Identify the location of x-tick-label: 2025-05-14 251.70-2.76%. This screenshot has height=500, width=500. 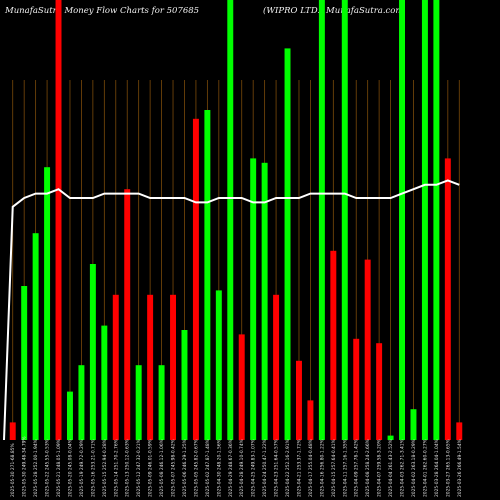
(116, 468).